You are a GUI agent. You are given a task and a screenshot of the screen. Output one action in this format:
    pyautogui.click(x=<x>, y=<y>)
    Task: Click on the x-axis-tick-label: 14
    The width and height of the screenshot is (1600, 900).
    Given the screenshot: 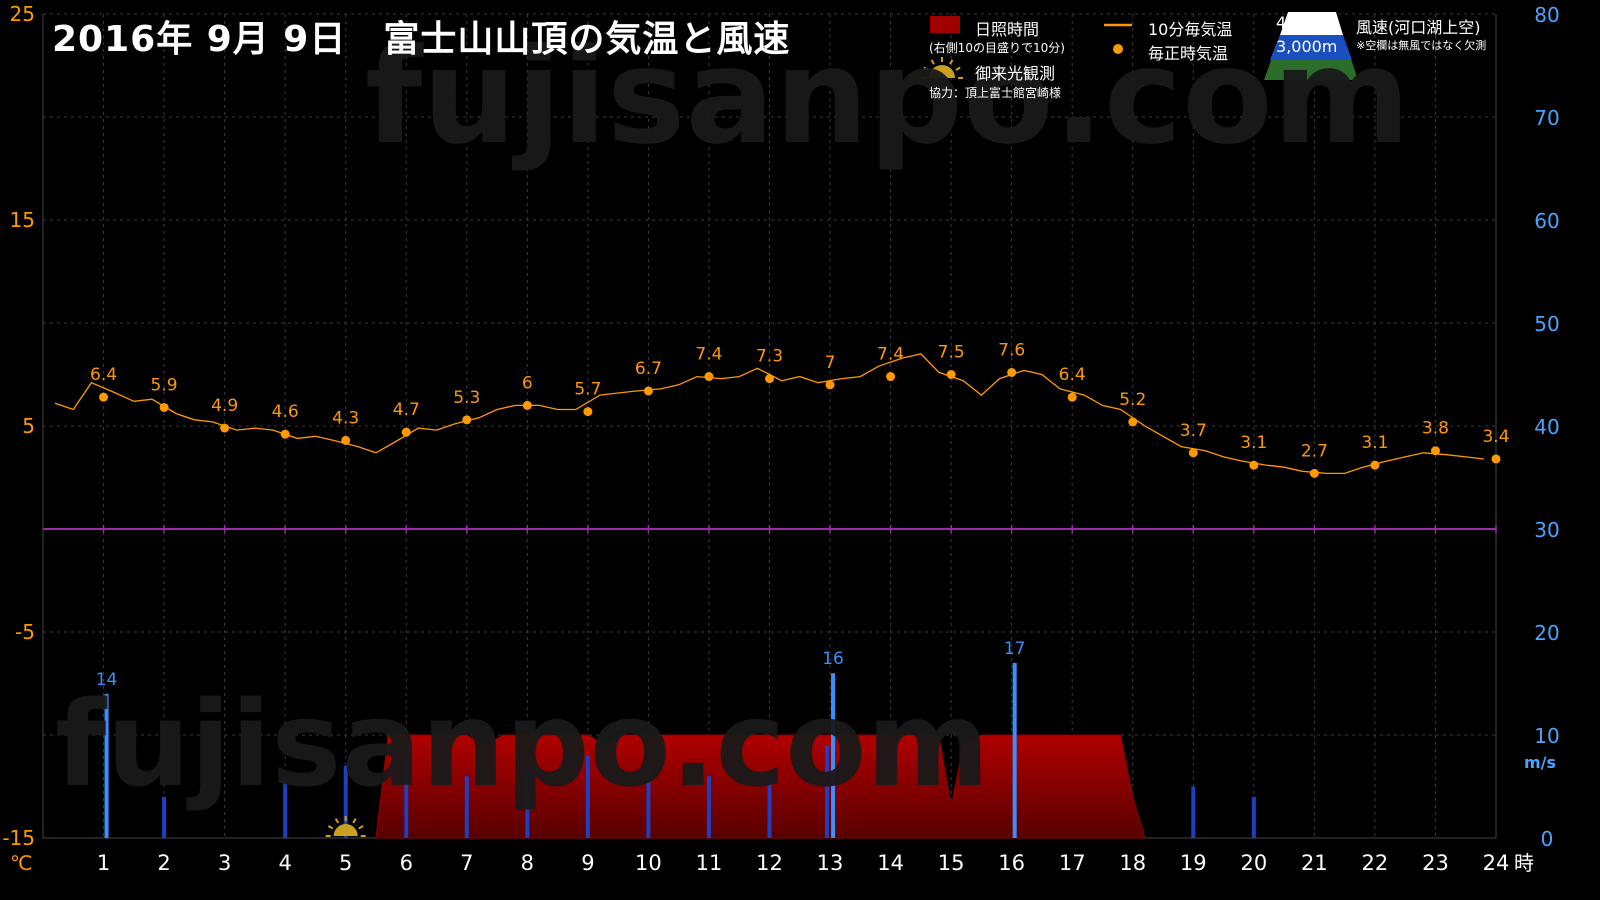 What is the action you would take?
    pyautogui.click(x=890, y=863)
    